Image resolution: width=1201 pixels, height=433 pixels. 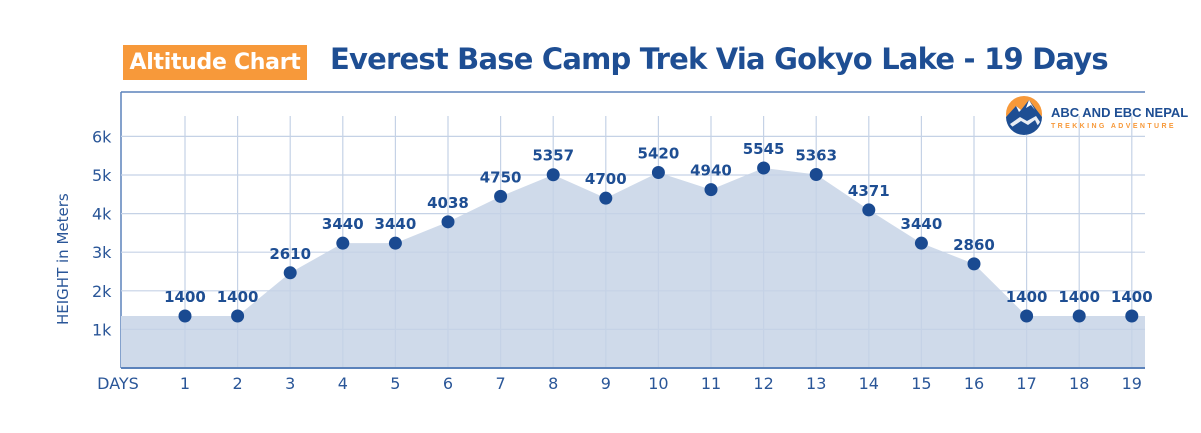 What do you see at coordinates (102, 136) in the screenshot?
I see `y-tick-label: 6k` at bounding box center [102, 136].